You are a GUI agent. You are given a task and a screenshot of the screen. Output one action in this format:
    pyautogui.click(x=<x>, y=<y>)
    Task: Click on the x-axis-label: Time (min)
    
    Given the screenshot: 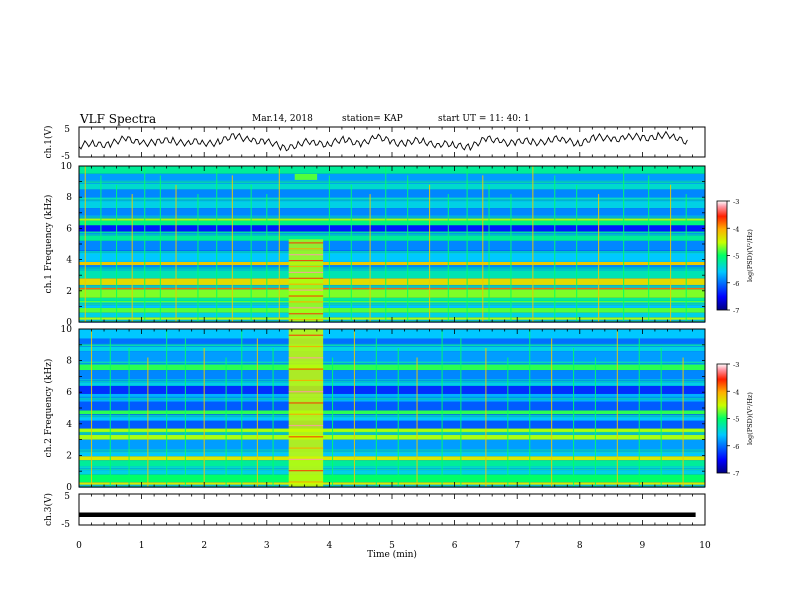 What is the action you would take?
    pyautogui.click(x=392, y=554)
    